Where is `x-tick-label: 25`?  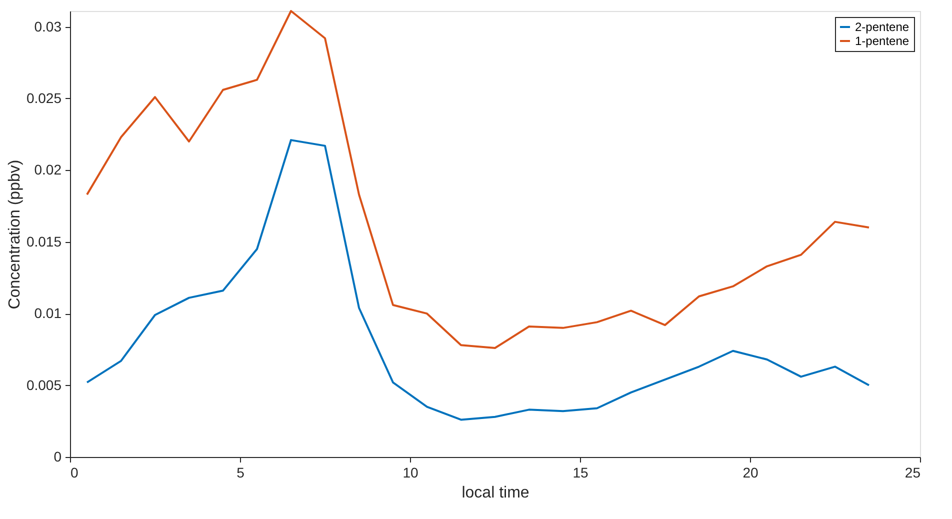
x-tick-label: 25 is located at coordinates (912, 472).